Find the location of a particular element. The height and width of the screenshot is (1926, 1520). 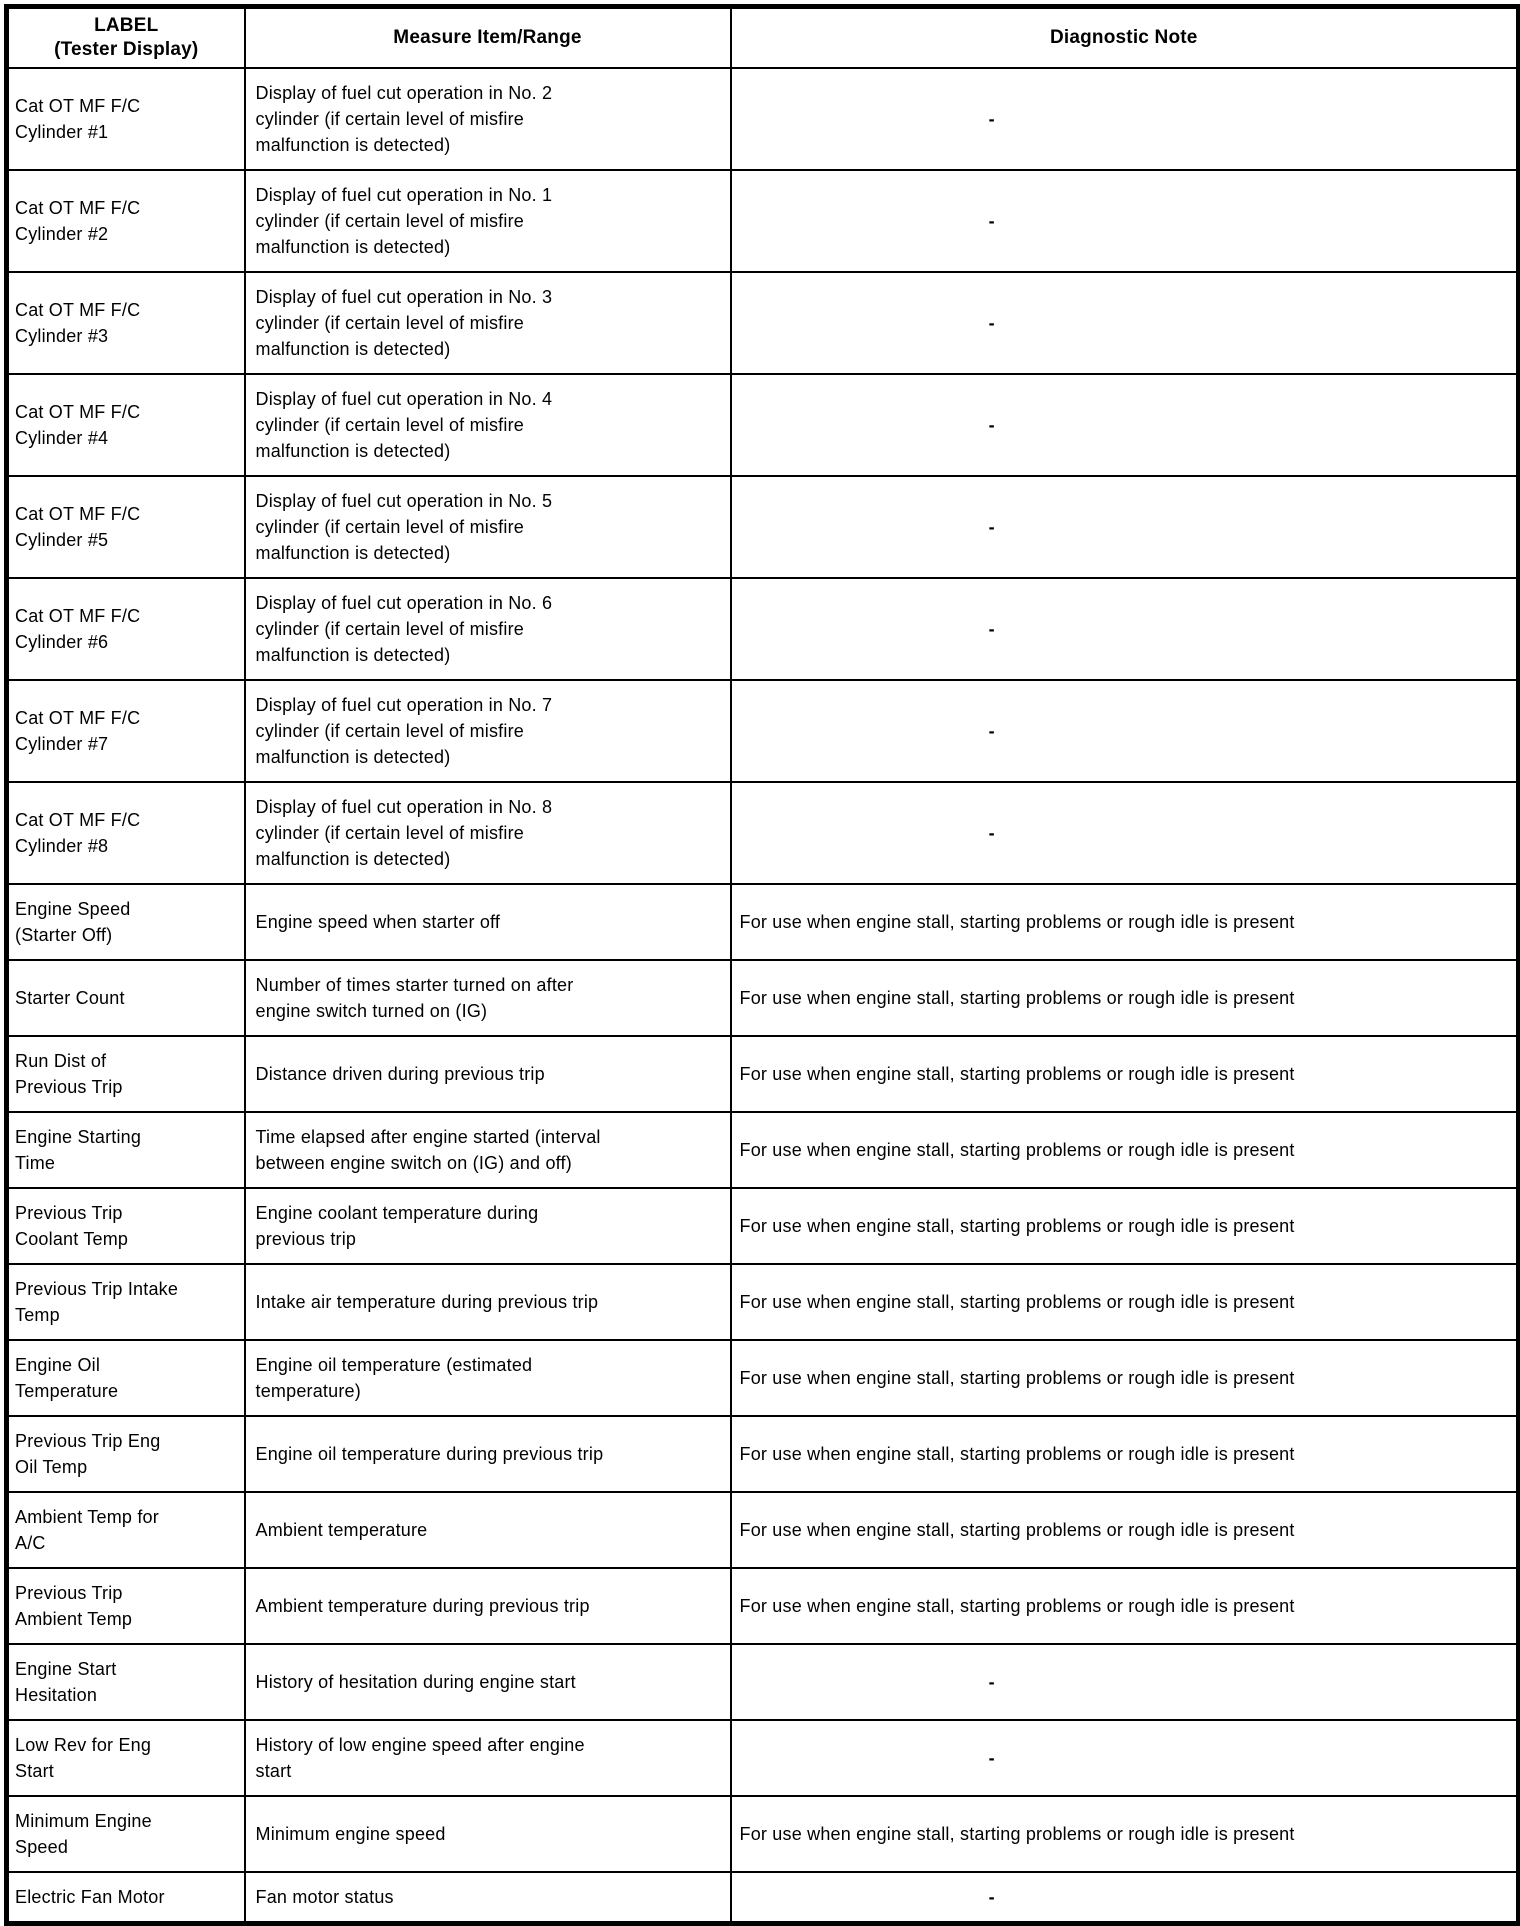

measure-cell: Ambient temperature during previous trip is located at coordinates (487, 1606).